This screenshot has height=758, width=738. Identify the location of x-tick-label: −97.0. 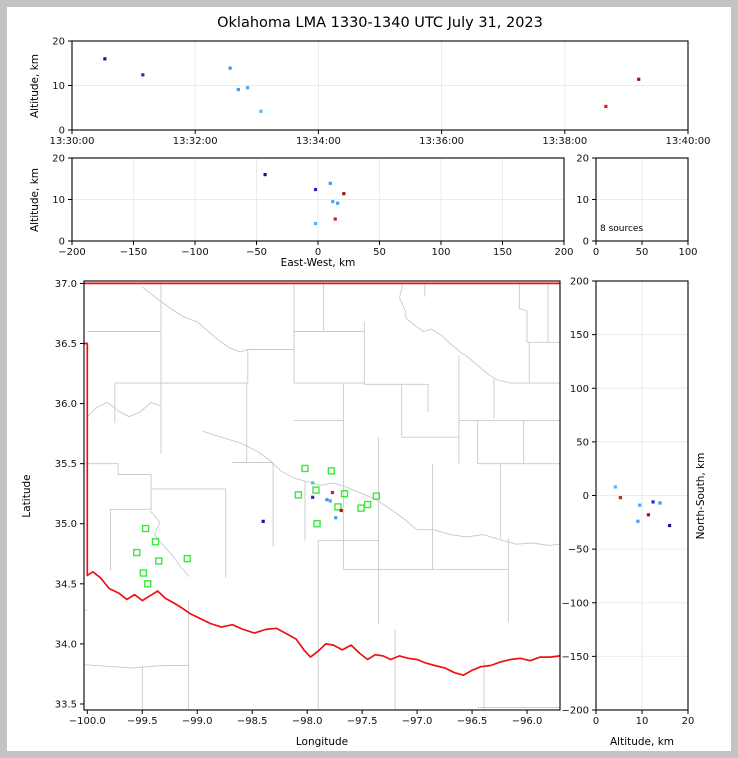
(417, 721).